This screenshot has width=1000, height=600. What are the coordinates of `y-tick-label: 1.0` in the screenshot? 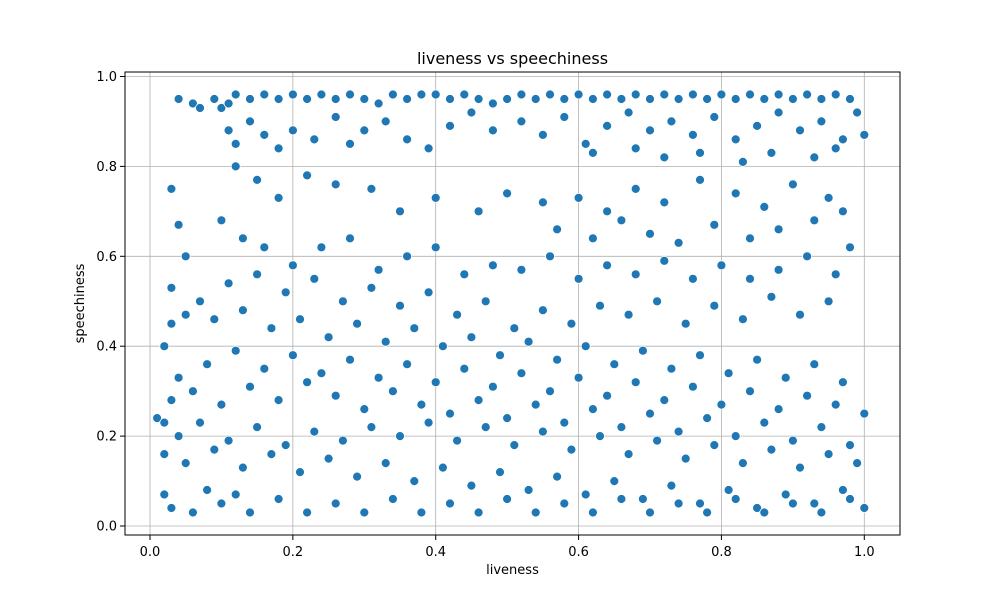 It's located at (106, 77).